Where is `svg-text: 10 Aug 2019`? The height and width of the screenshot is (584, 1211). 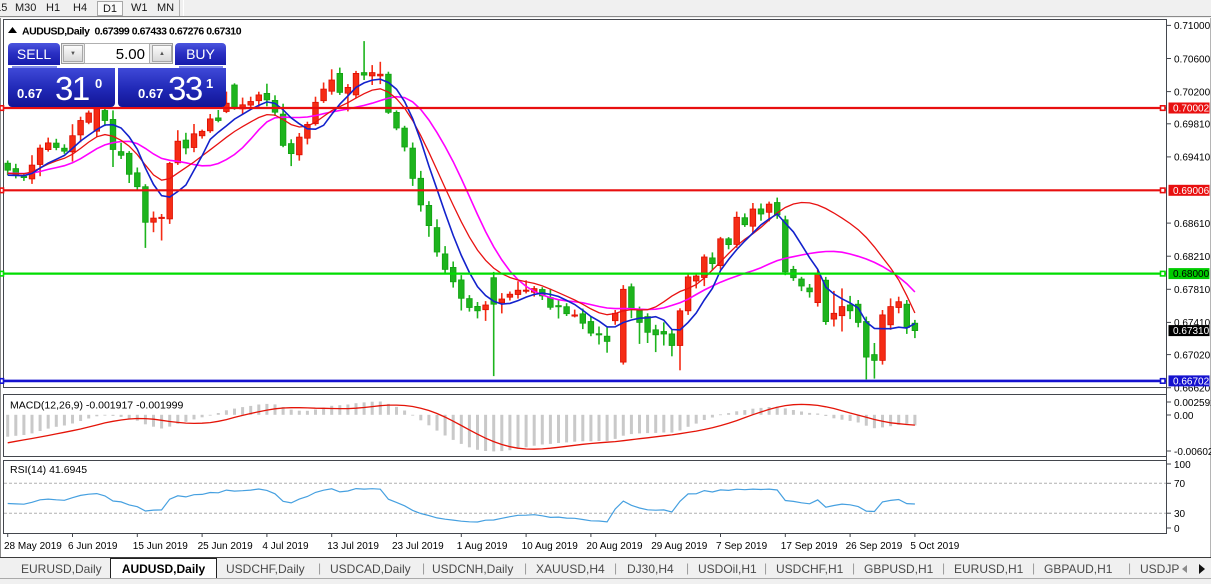
svg-text: 10 Aug 2019 is located at coordinates (550, 546).